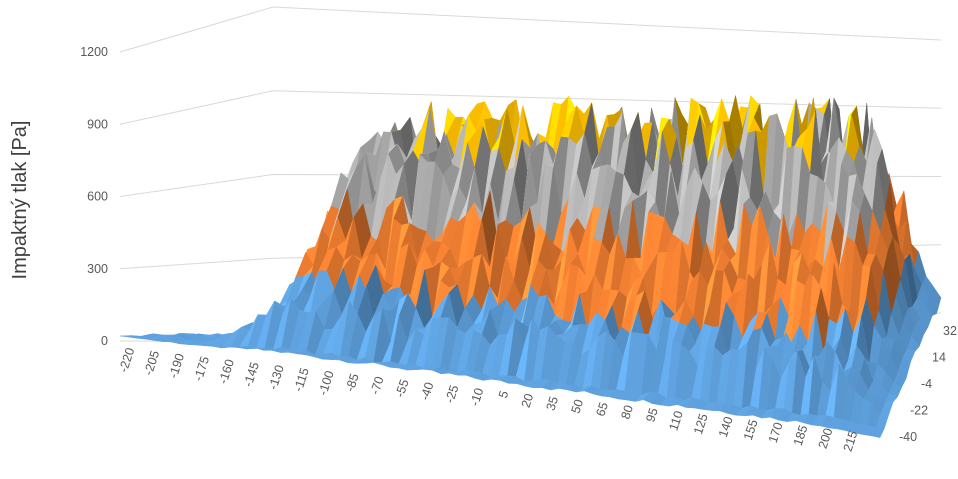  What do you see at coordinates (503, 394) in the screenshot?
I see `x-tick-label: 5` at bounding box center [503, 394].